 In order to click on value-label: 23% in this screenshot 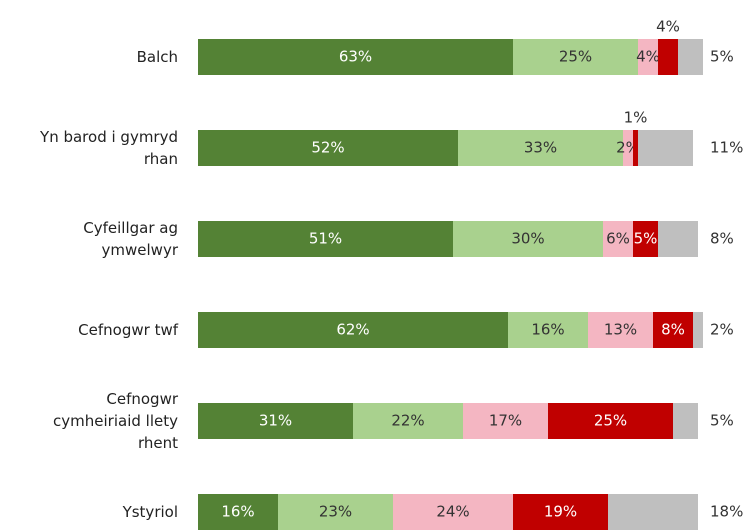, I will do `click(335, 512)`.